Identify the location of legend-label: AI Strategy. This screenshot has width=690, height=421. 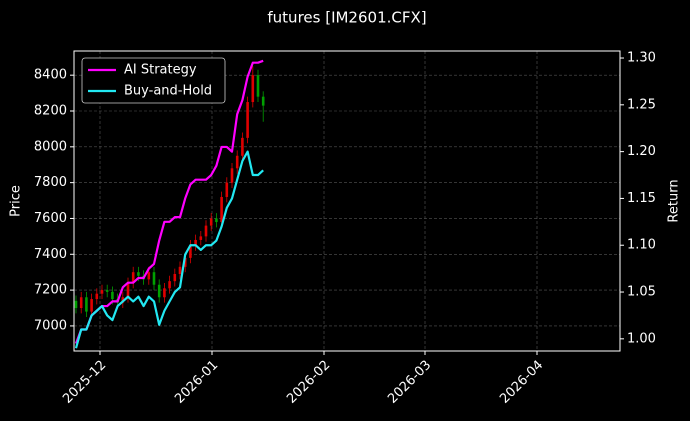
(160, 70).